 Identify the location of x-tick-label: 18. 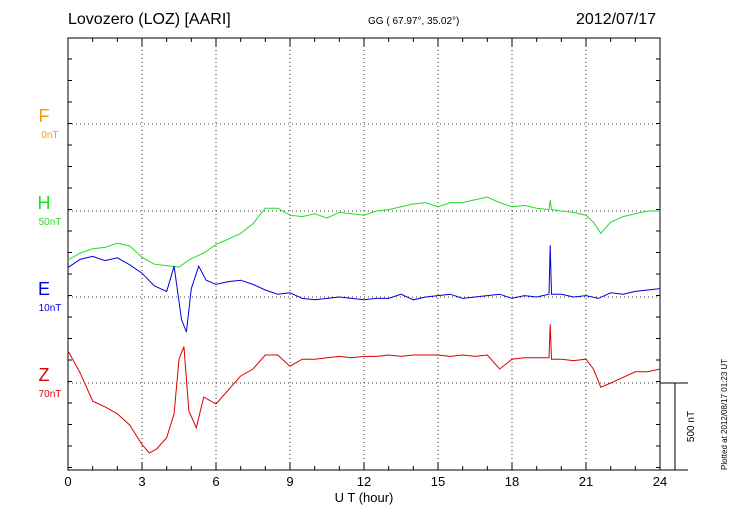
(512, 481).